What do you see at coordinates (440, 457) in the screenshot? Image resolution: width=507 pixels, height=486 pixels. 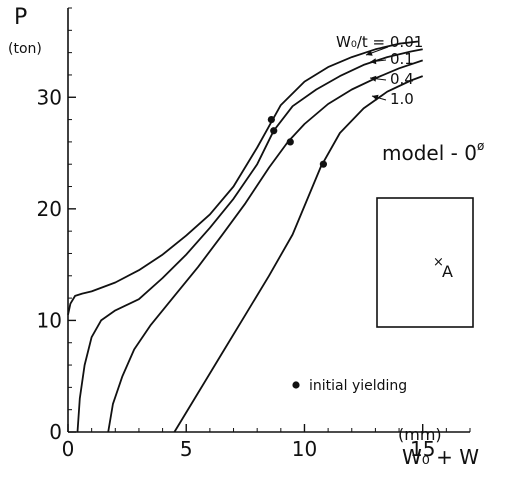 I see `x-axis-label: W₀ + W` at bounding box center [440, 457].